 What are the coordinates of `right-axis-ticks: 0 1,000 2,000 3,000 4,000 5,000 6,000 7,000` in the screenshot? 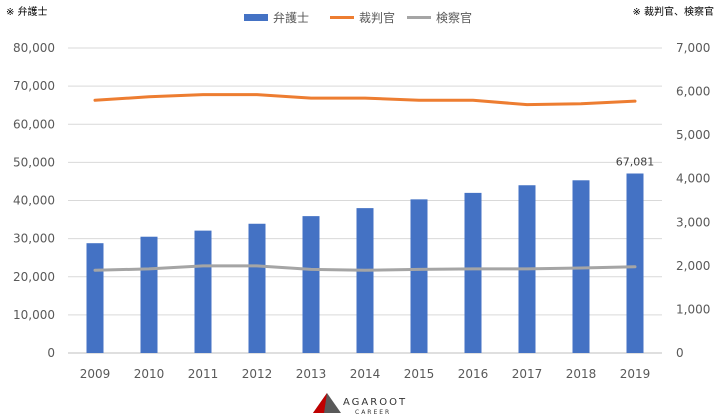 It's located at (693, 200).